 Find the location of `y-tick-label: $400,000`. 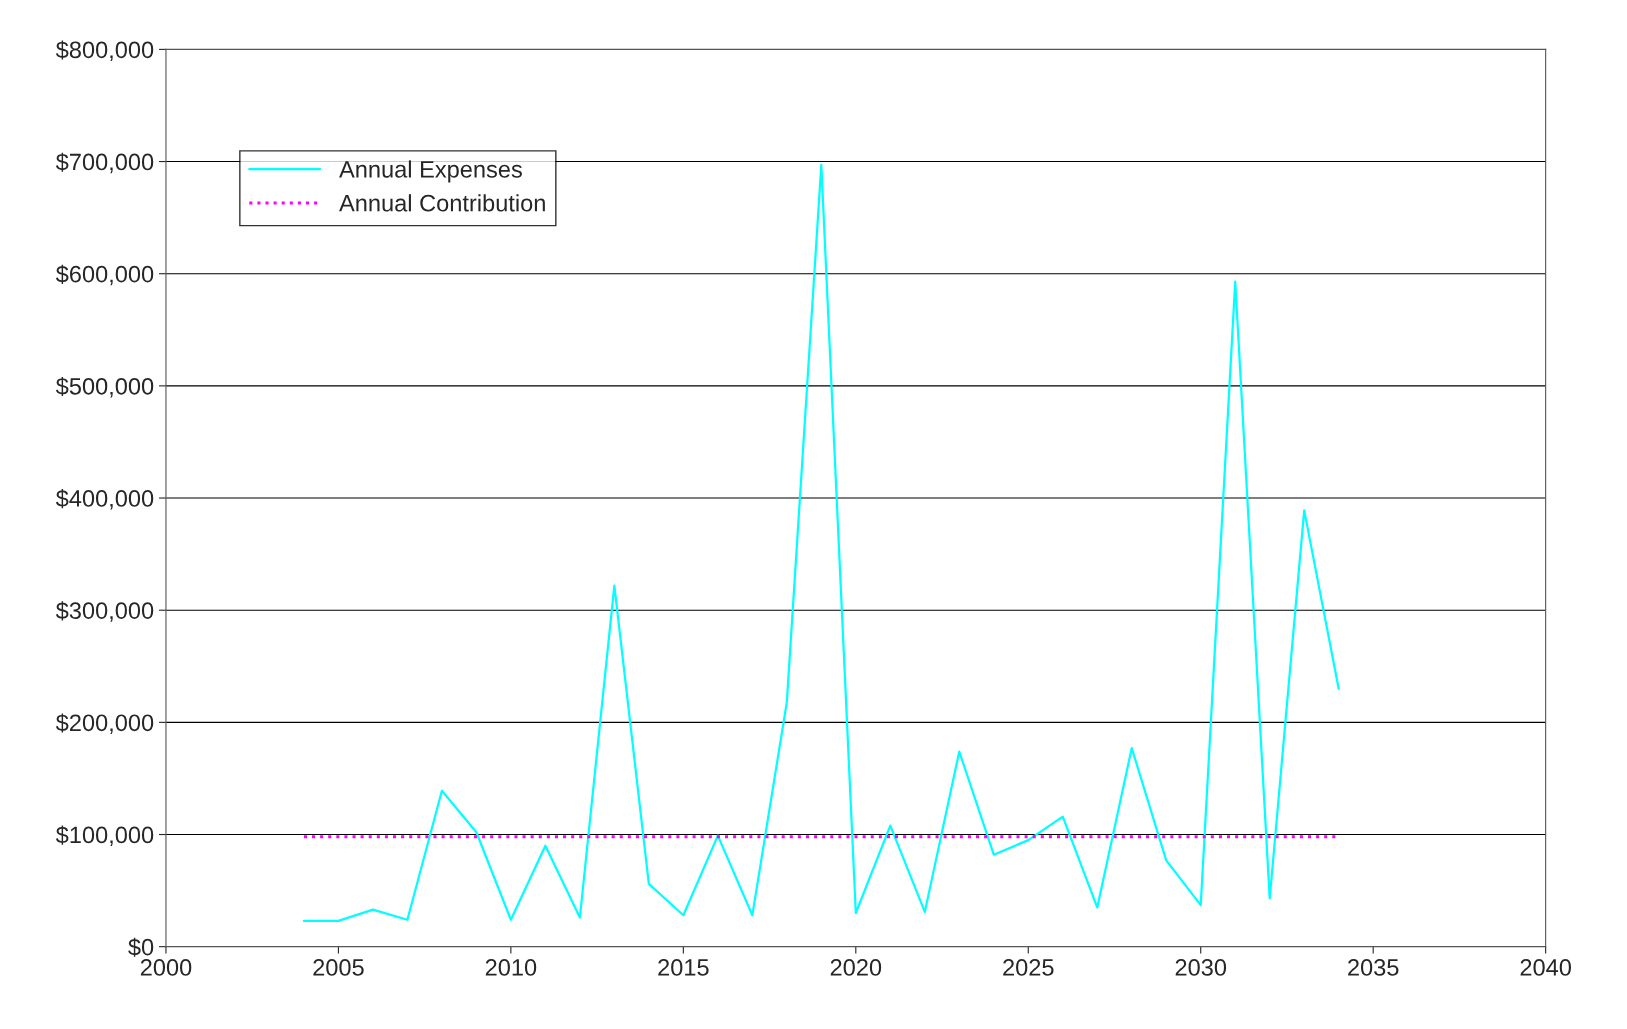

y-tick-label: $400,000 is located at coordinates (104, 499).